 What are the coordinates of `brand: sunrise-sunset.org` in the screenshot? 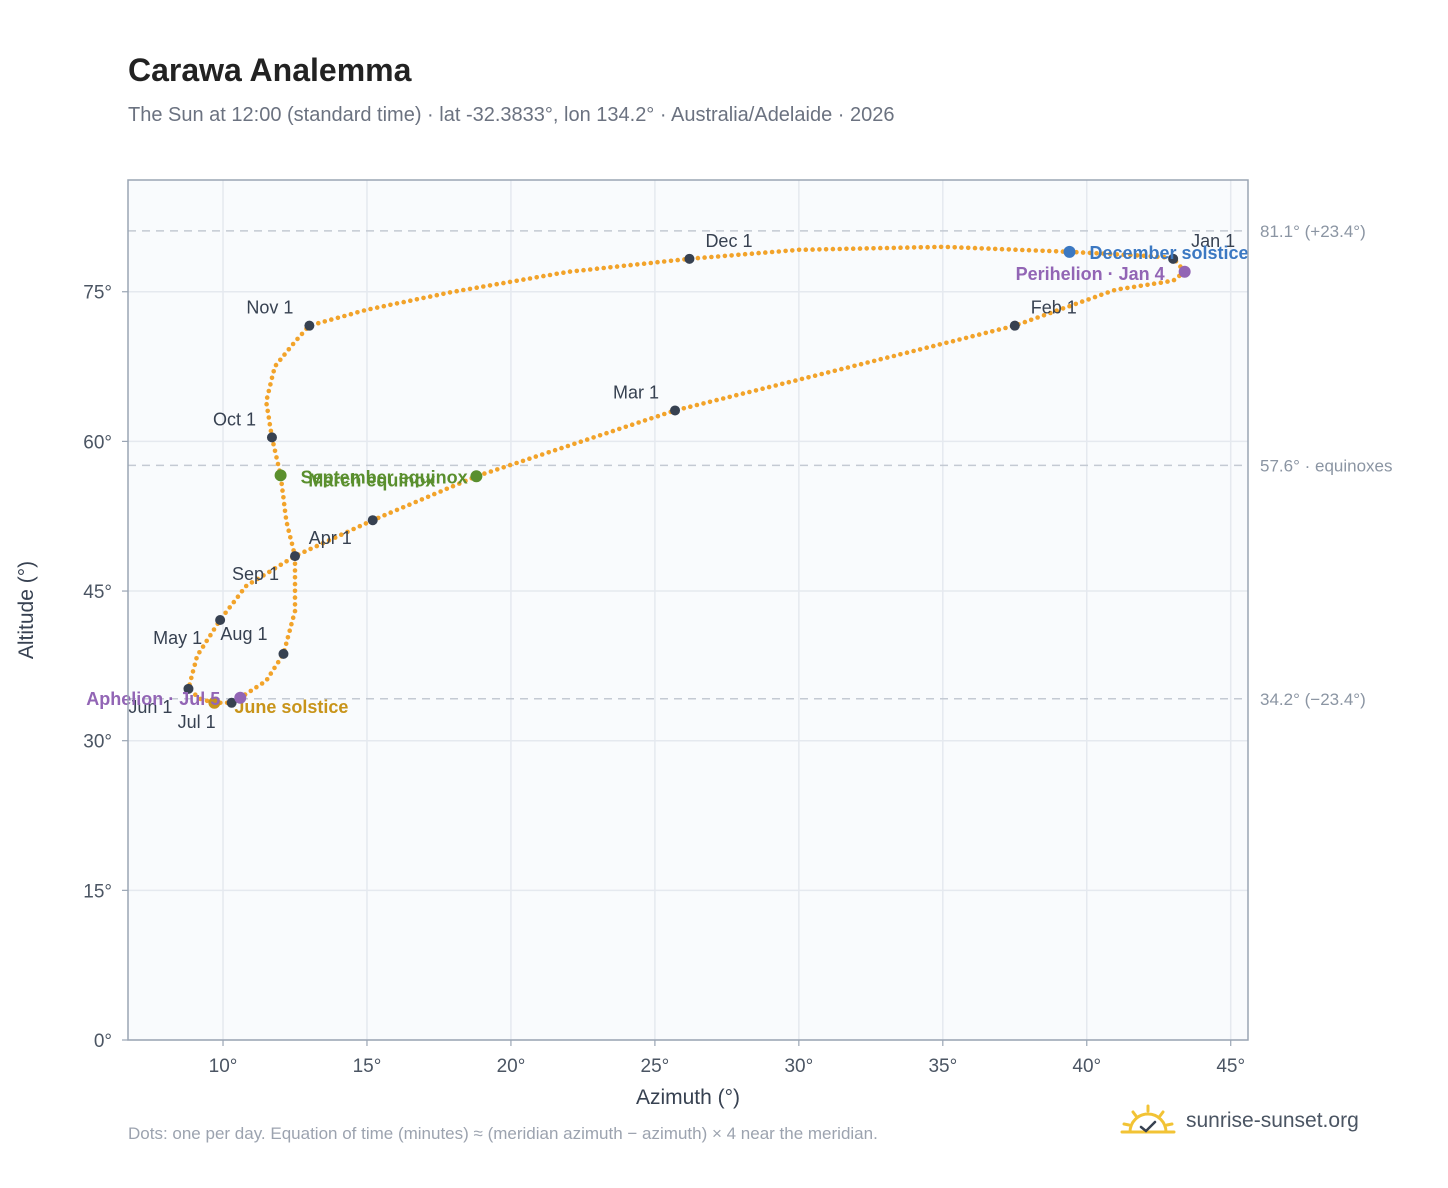 It's located at (1239, 1121).